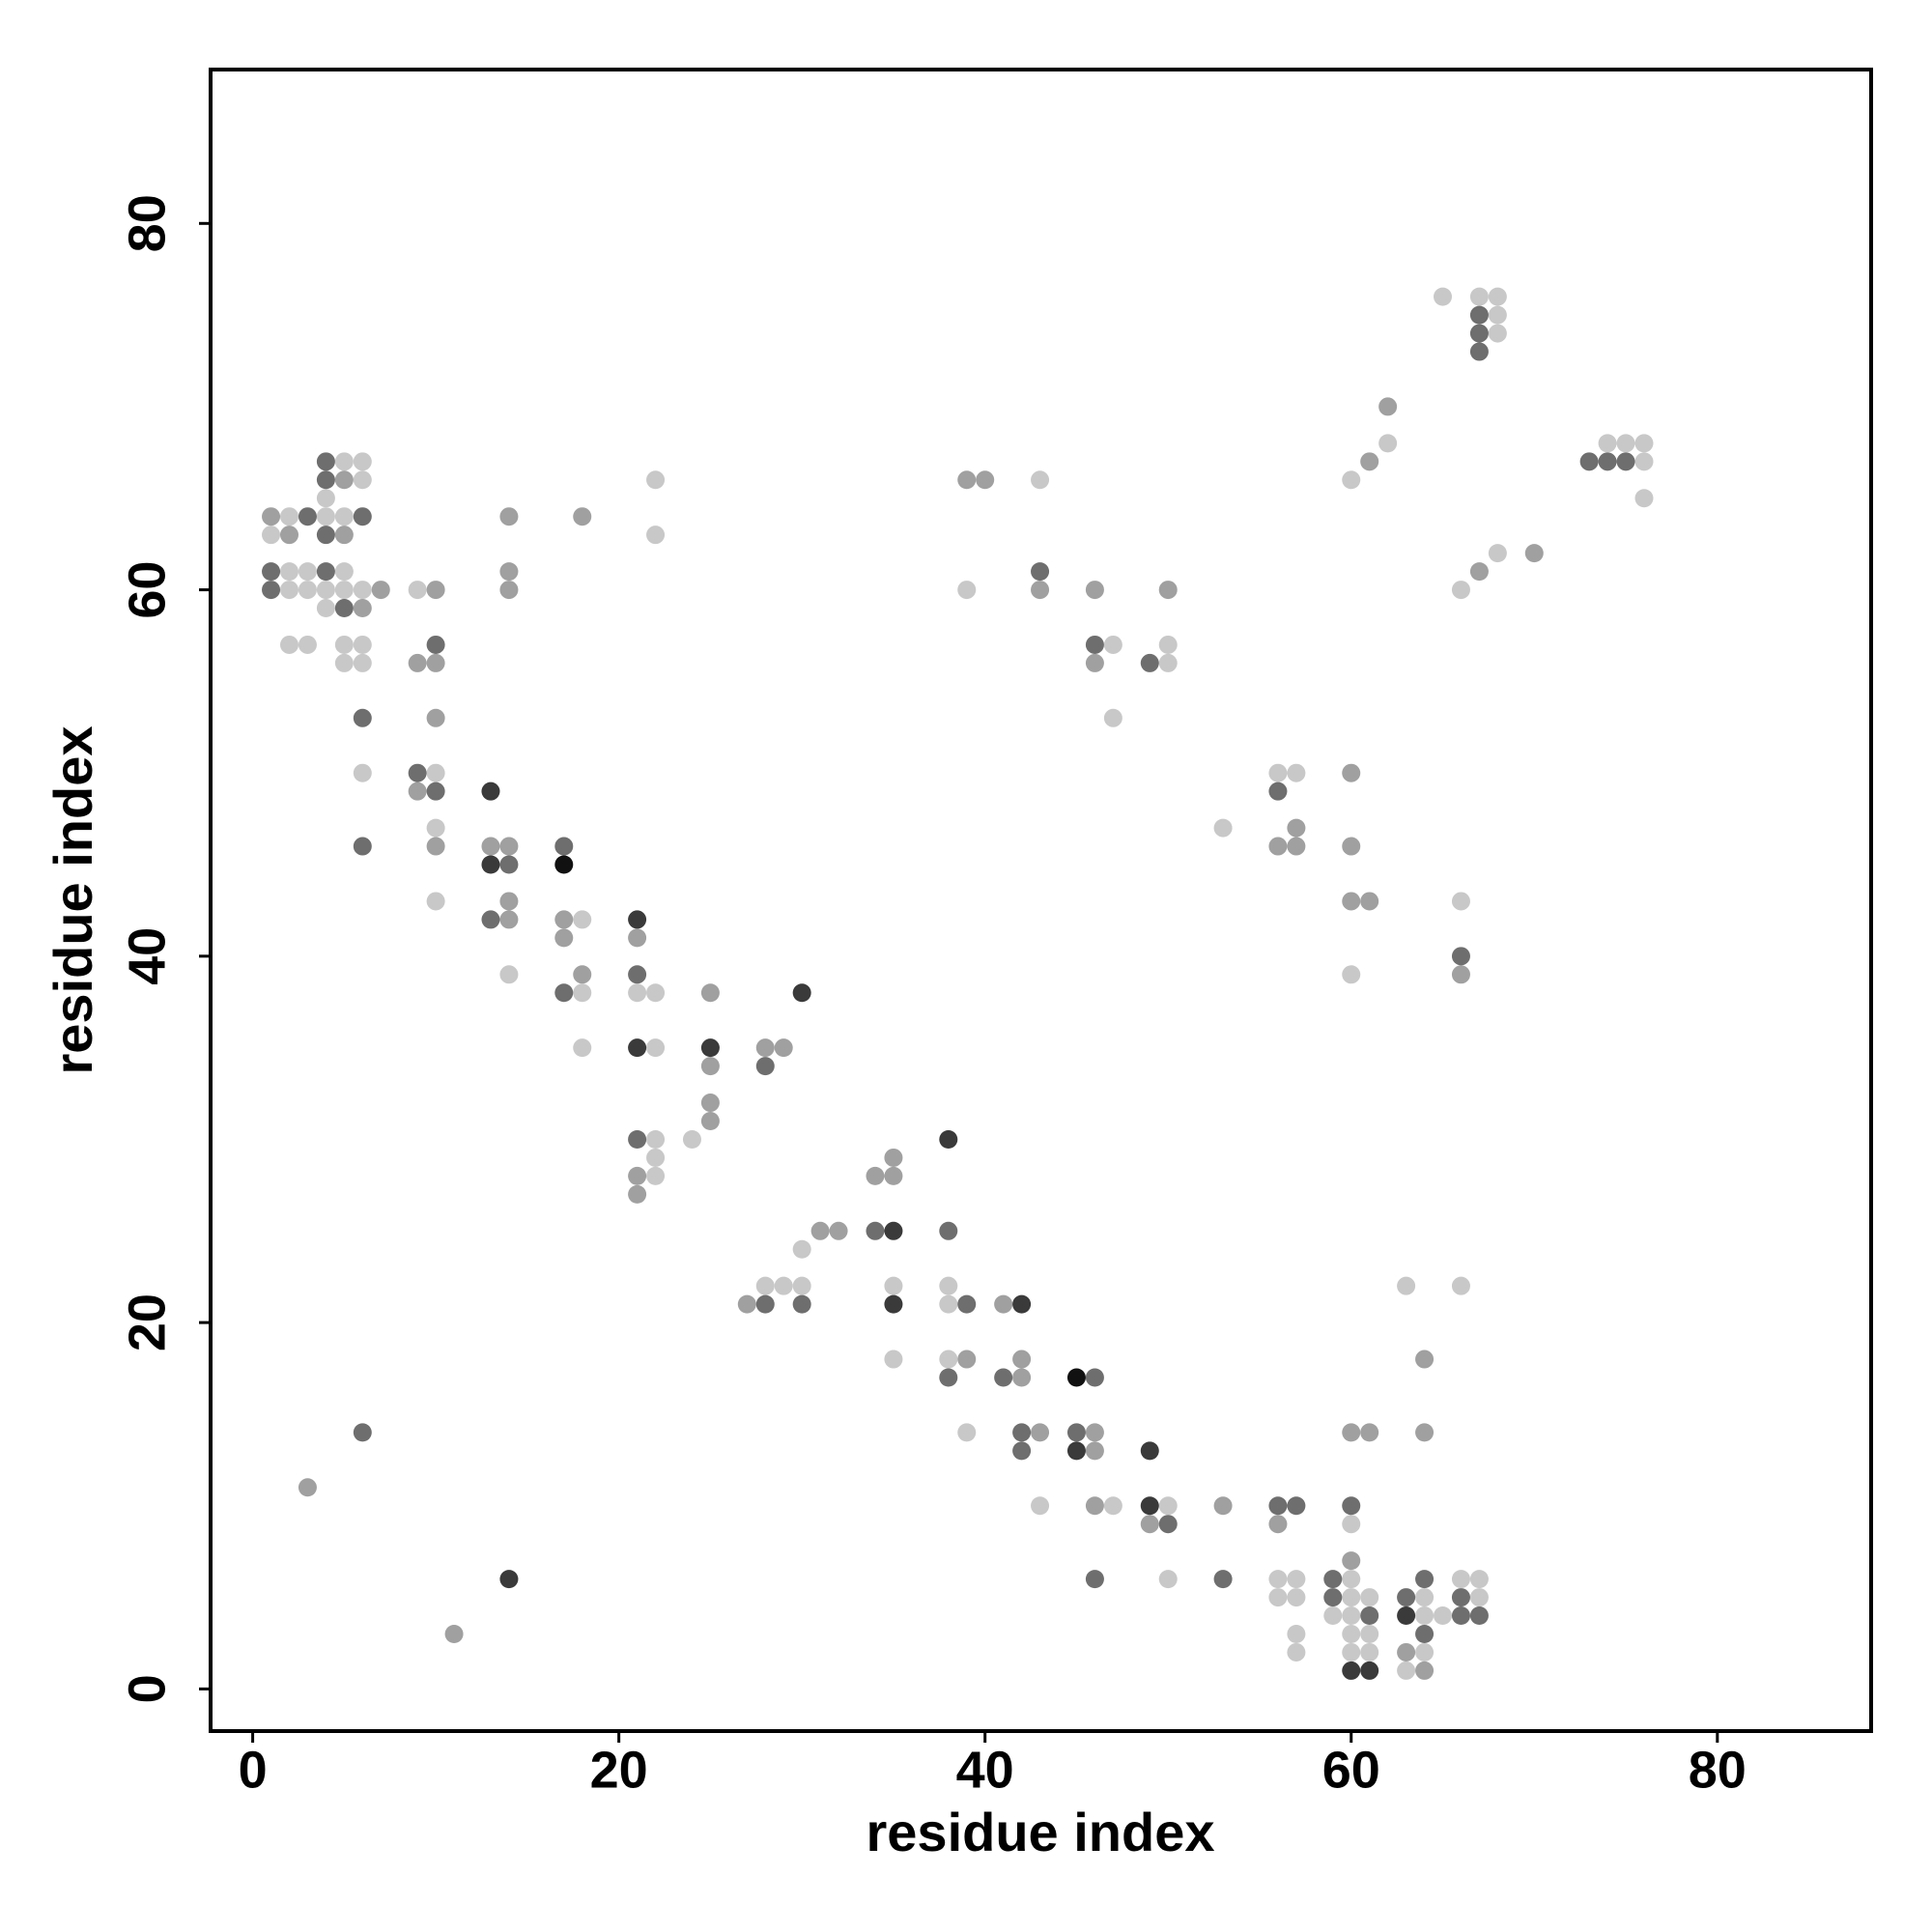 The height and width of the screenshot is (1932, 1932). Describe the element at coordinates (147, 1688) in the screenshot. I see `y-tick-label: 0` at that location.